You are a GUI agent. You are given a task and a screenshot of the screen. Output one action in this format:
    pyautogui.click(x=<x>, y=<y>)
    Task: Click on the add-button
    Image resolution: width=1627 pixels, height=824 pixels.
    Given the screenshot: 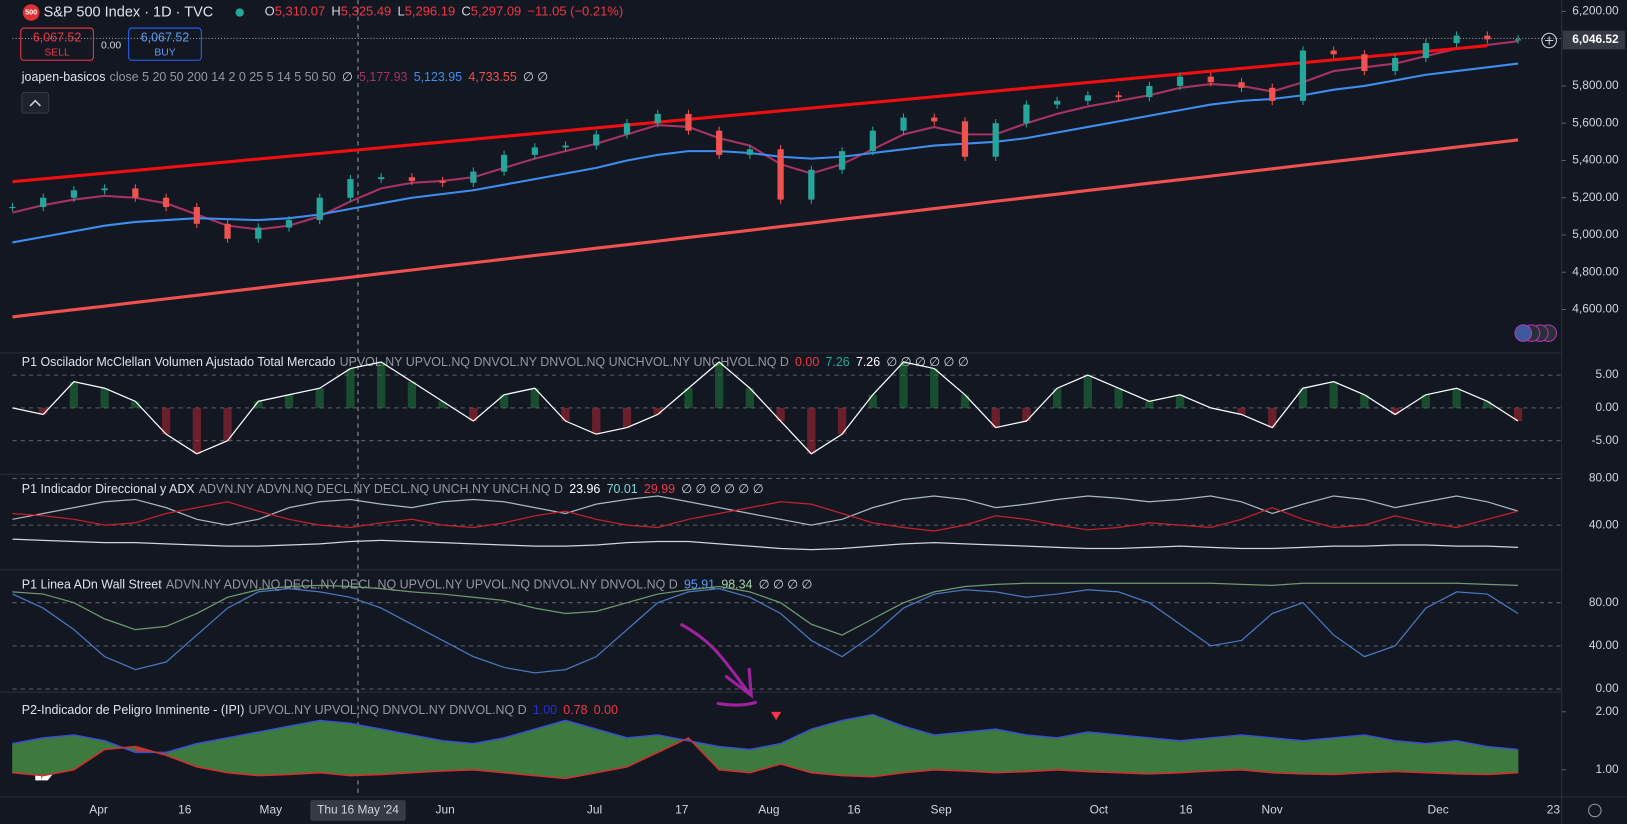 What is the action you would take?
    pyautogui.click(x=1549, y=40)
    